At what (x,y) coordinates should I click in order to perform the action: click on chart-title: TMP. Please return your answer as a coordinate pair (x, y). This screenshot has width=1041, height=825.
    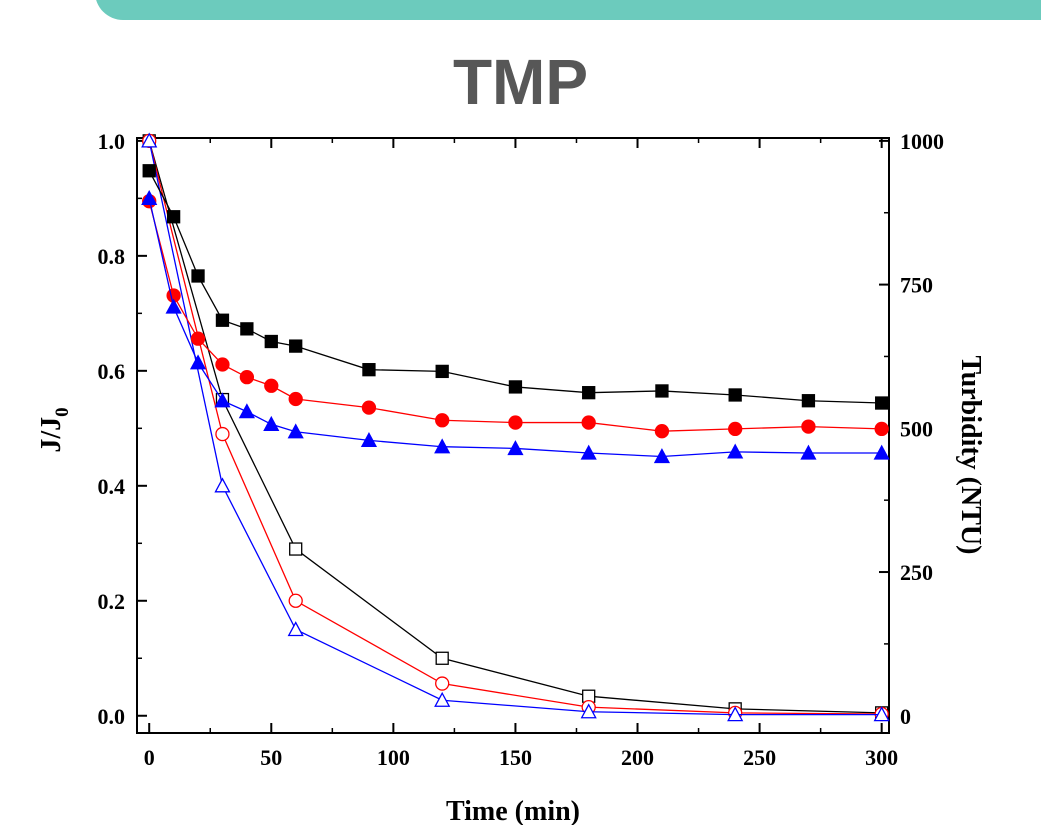
    Looking at the image, I should click on (520, 82).